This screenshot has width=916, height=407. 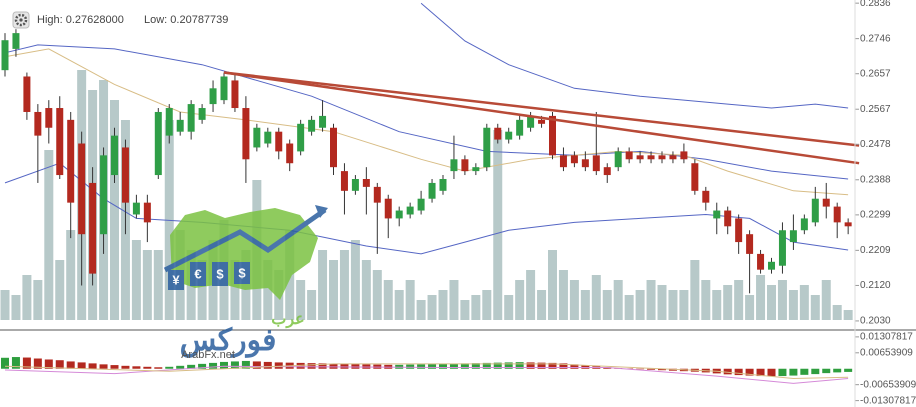 I want to click on y-tick-label: 0.2388, so click(x=875, y=179).